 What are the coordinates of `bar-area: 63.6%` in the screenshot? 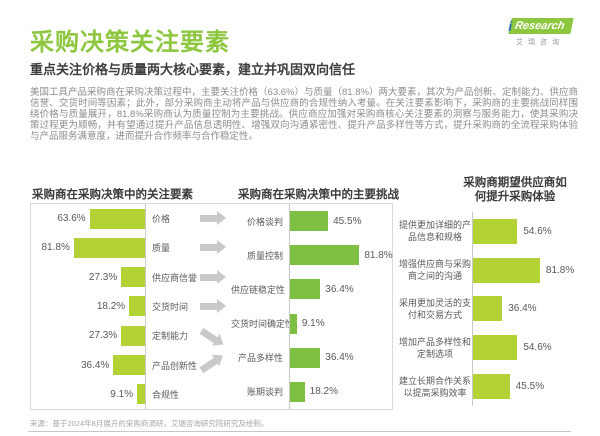 It's located at (91, 218).